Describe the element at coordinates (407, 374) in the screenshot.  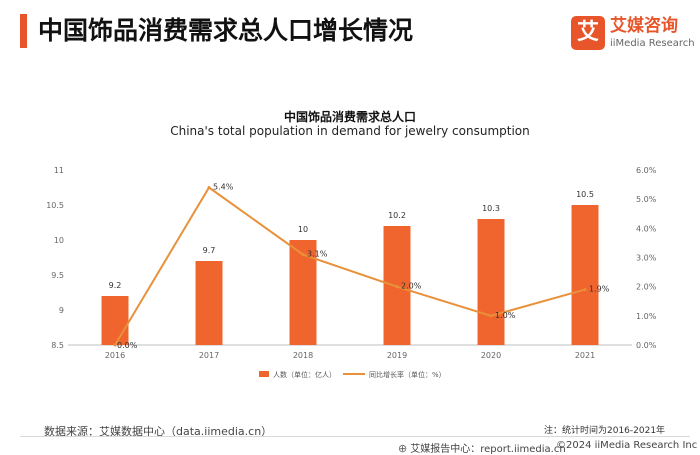
I see `legend-line-label: 同比增长率（单位：%）` at that location.